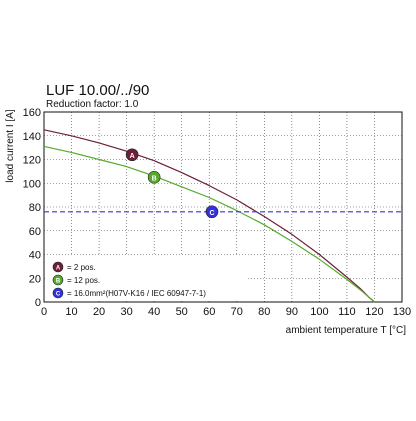  I want to click on legend-box, so click(147, 278).